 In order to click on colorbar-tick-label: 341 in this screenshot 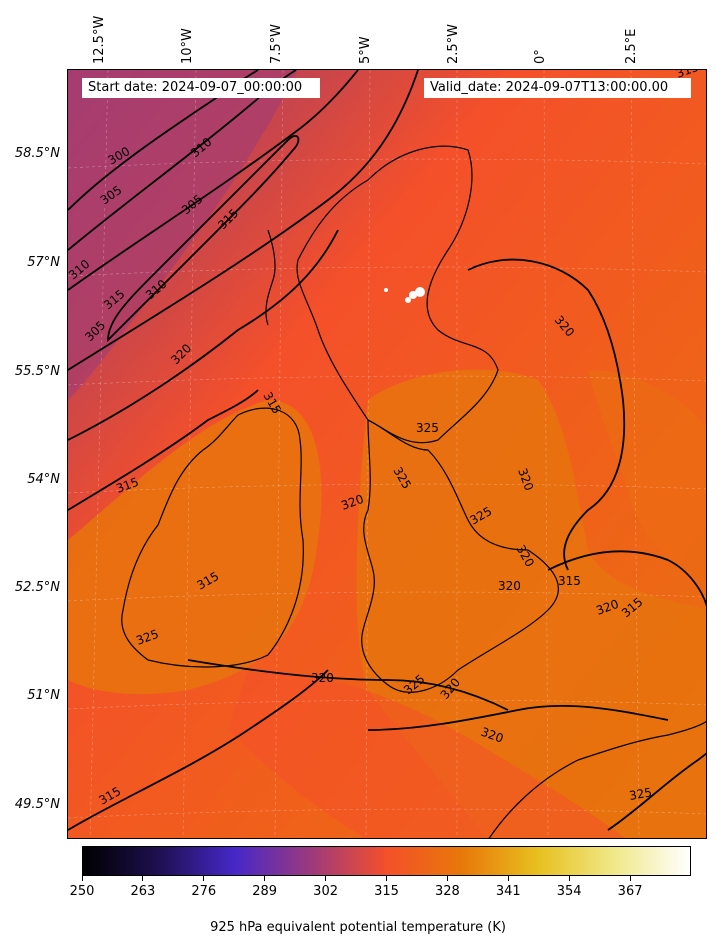, I will do `click(508, 891)`.